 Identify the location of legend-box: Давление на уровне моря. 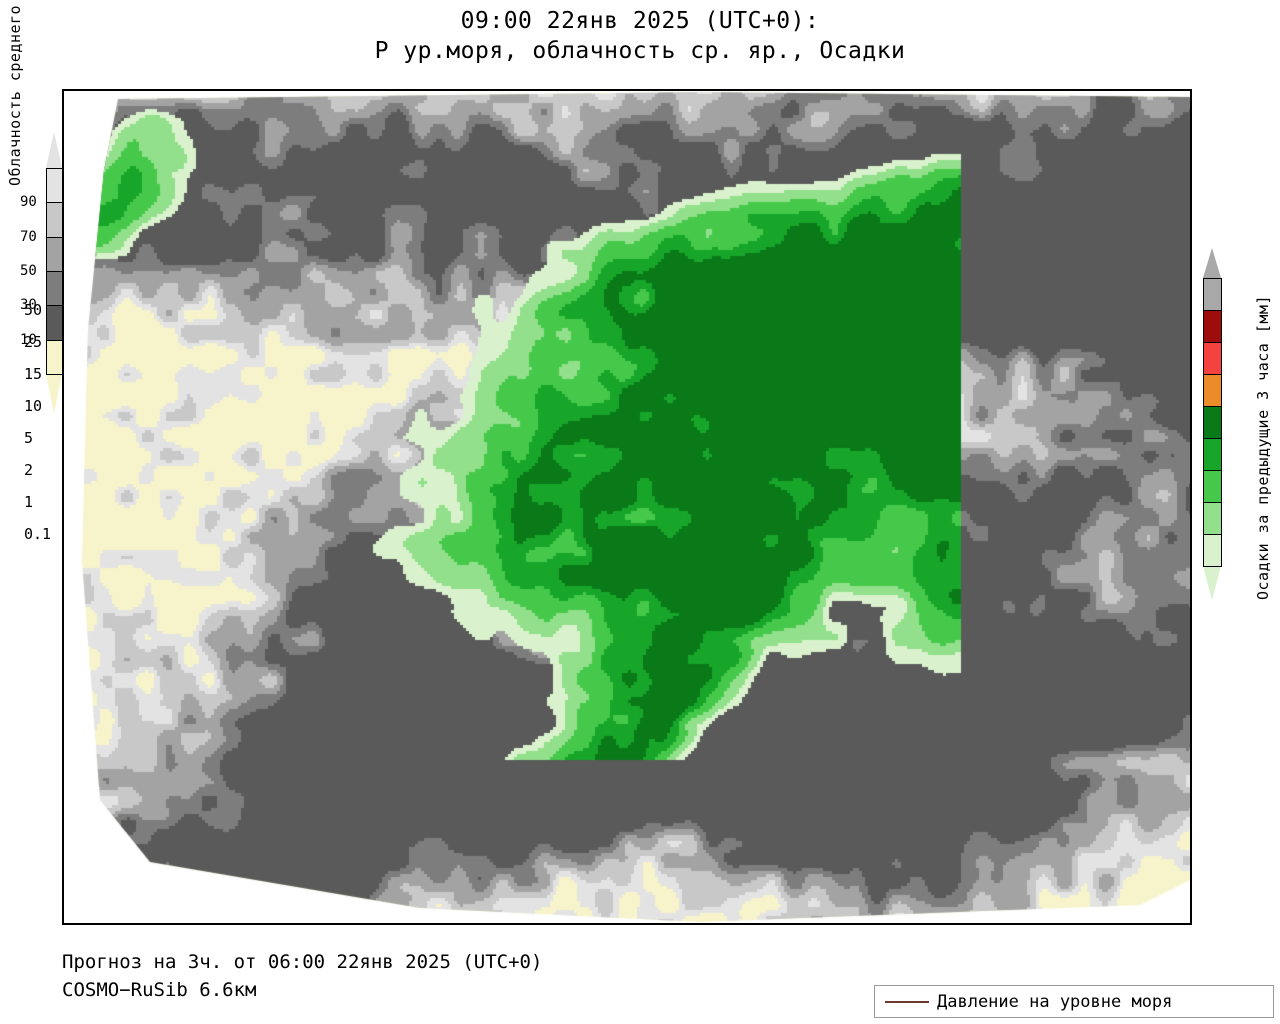
(1074, 1001).